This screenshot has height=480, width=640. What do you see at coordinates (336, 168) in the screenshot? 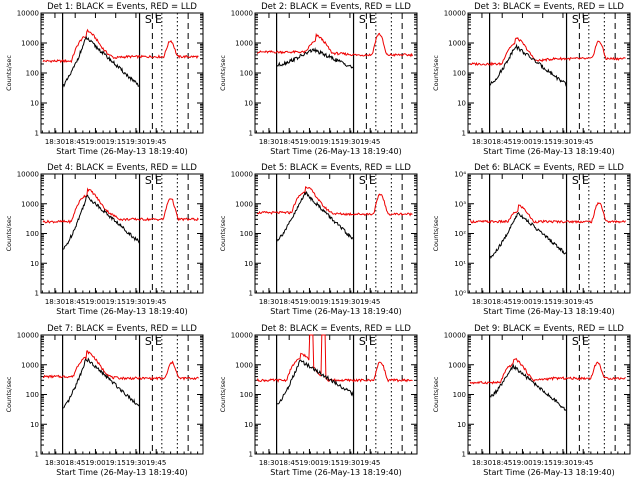
I see `panel-title: Det 5: BLACK = Events, RED = LLD` at bounding box center [336, 168].